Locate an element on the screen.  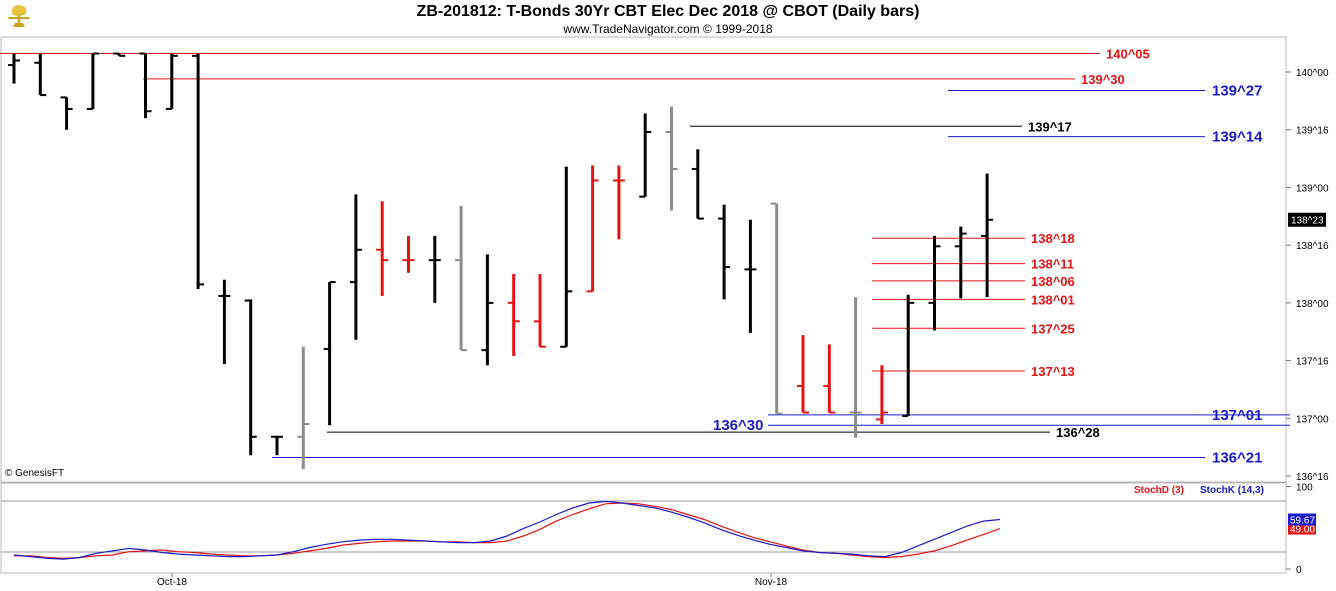
stochd-line is located at coordinates (507, 530).